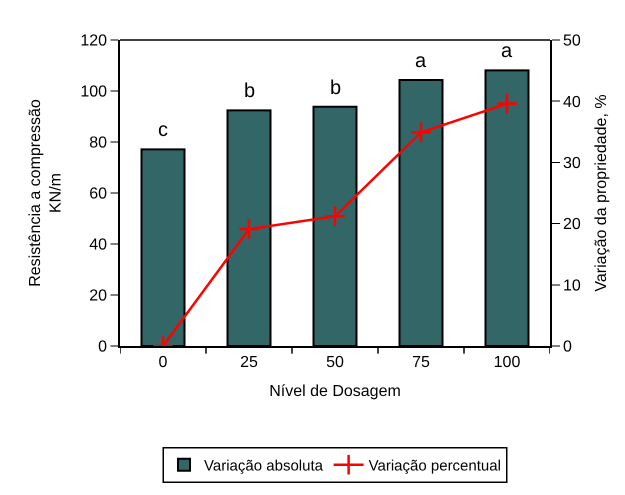  What do you see at coordinates (98, 245) in the screenshot?
I see `y-tick-label: 40` at bounding box center [98, 245].